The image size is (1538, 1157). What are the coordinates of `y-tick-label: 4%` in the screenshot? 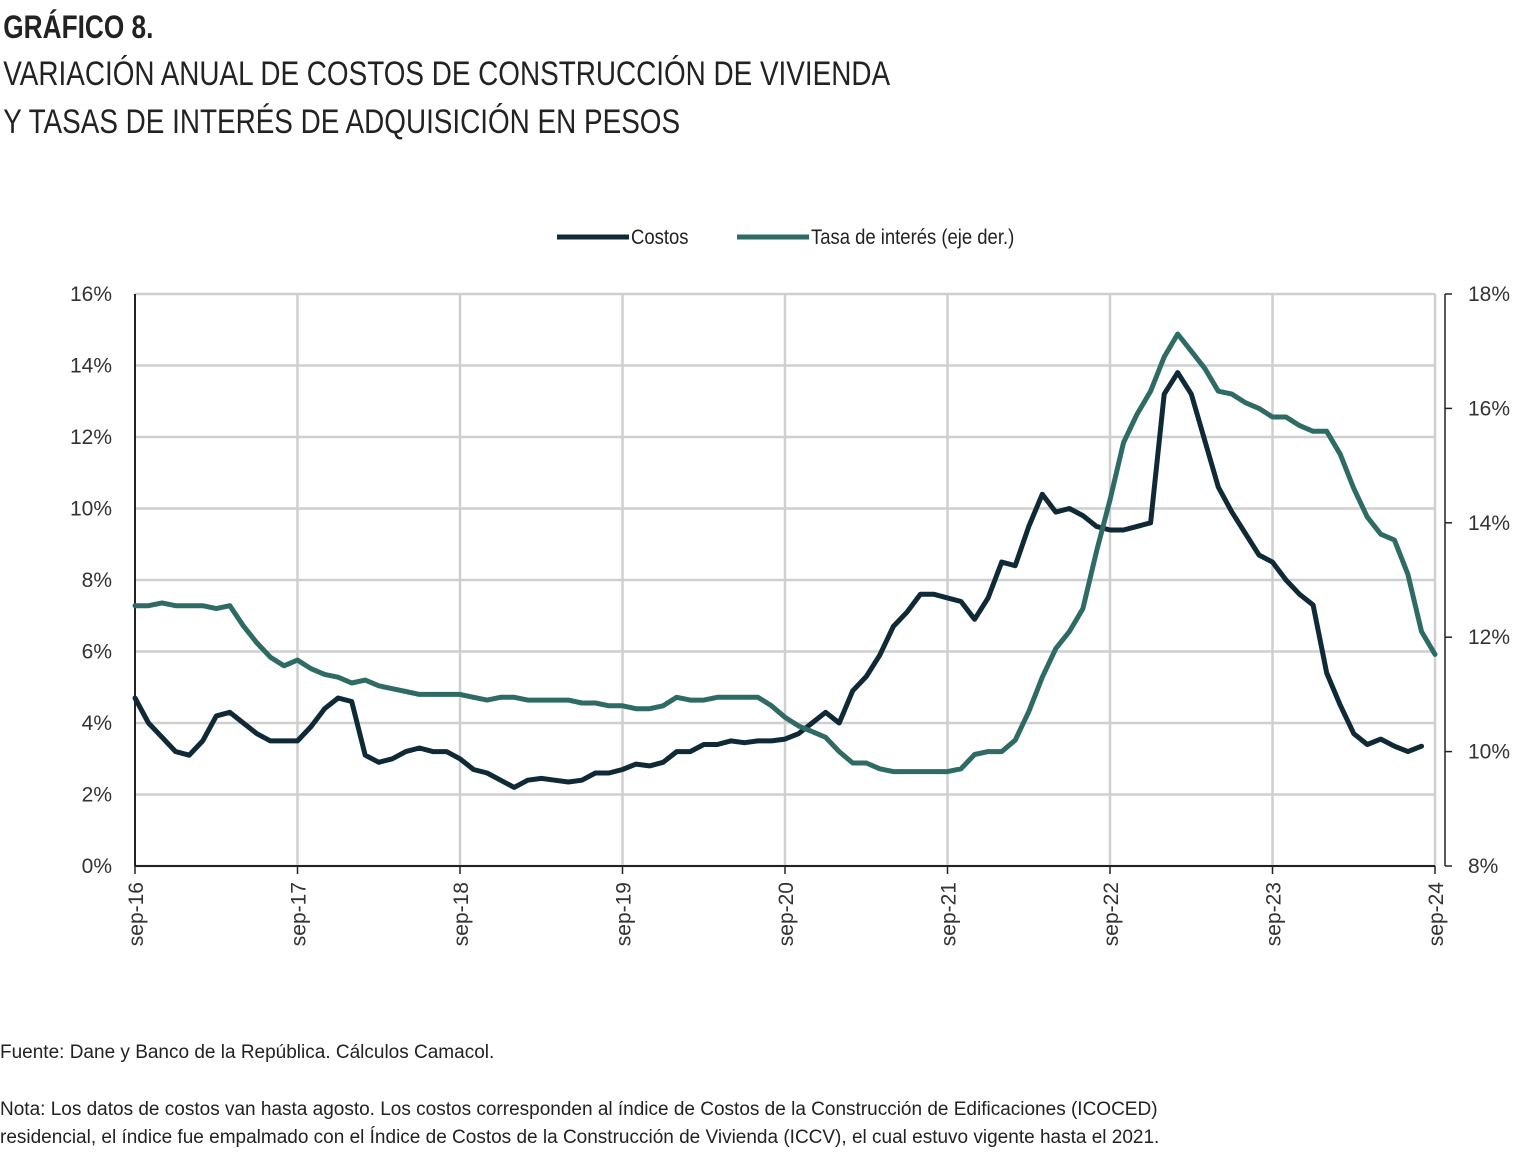 It's located at (97, 723).